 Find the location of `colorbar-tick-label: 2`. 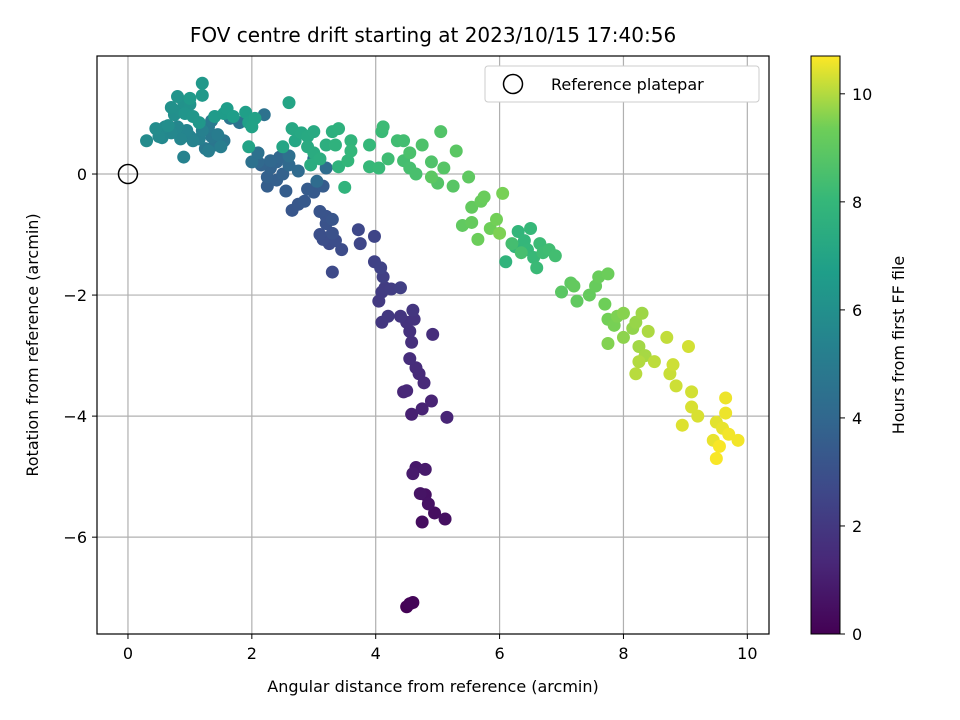

colorbar-tick-label: 2 is located at coordinates (857, 526).